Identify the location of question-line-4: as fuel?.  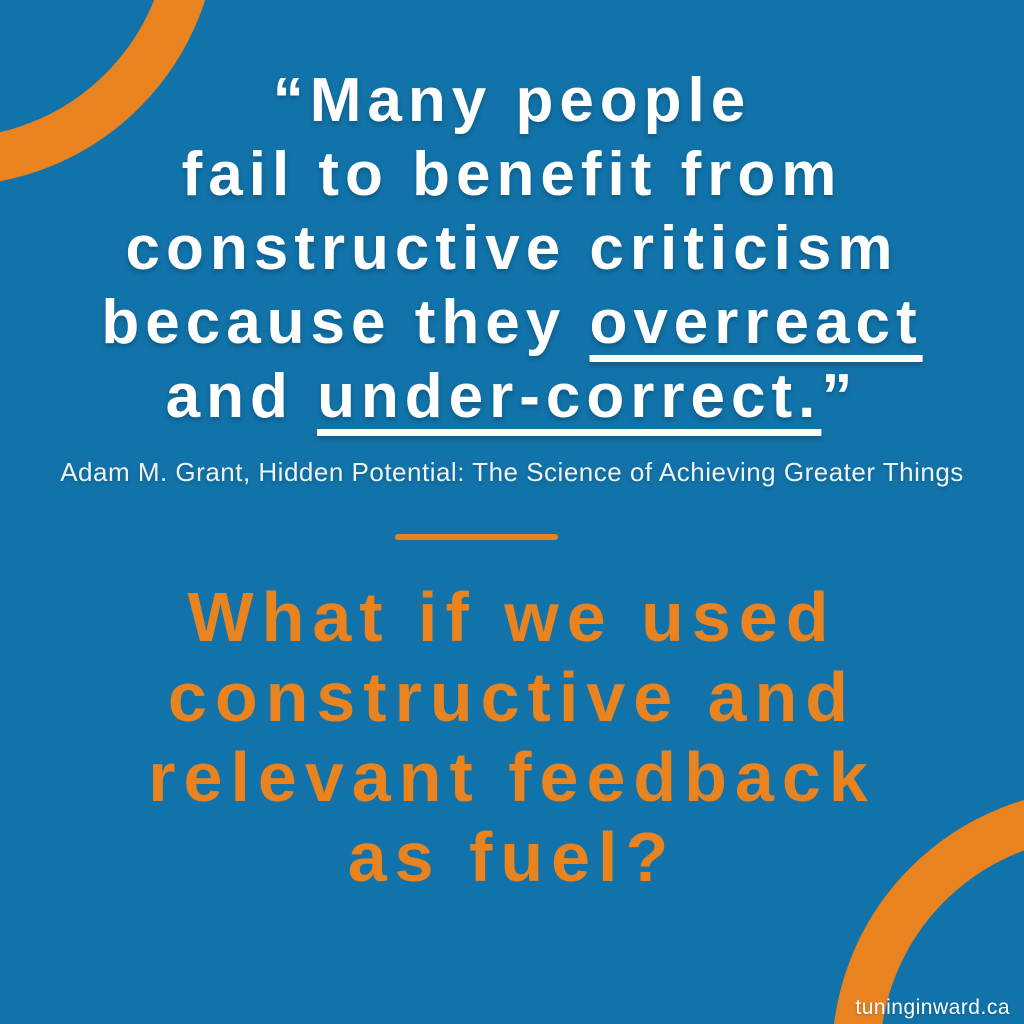
(512, 857).